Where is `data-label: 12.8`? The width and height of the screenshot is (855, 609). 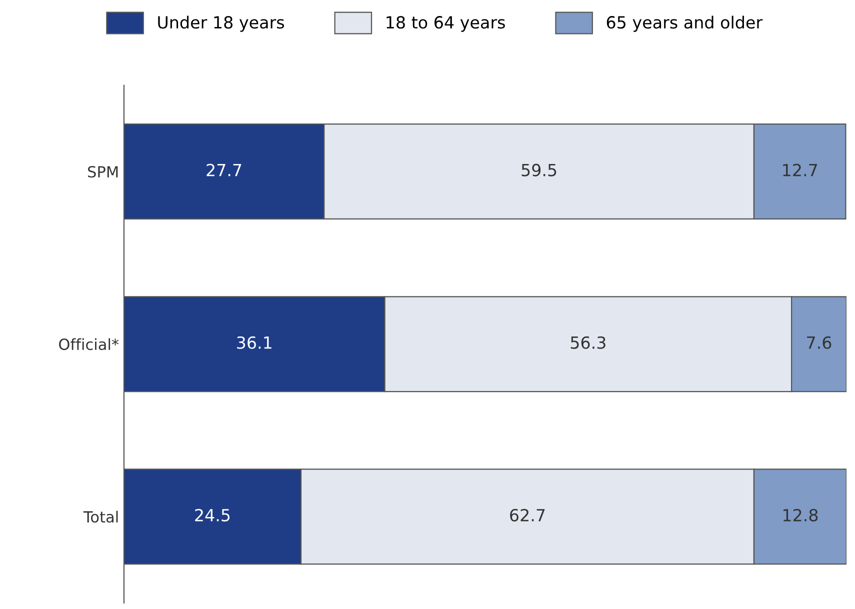
data-label: 12.8 is located at coordinates (800, 515).